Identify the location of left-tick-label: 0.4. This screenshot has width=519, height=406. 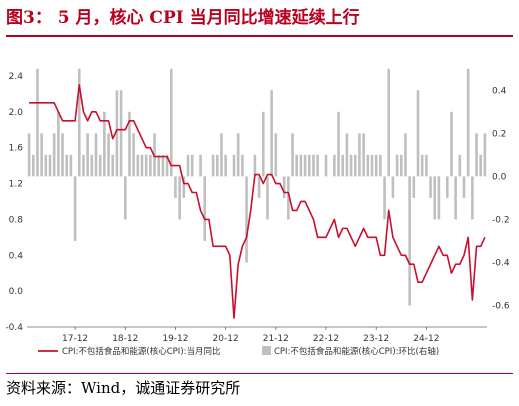
(16, 256).